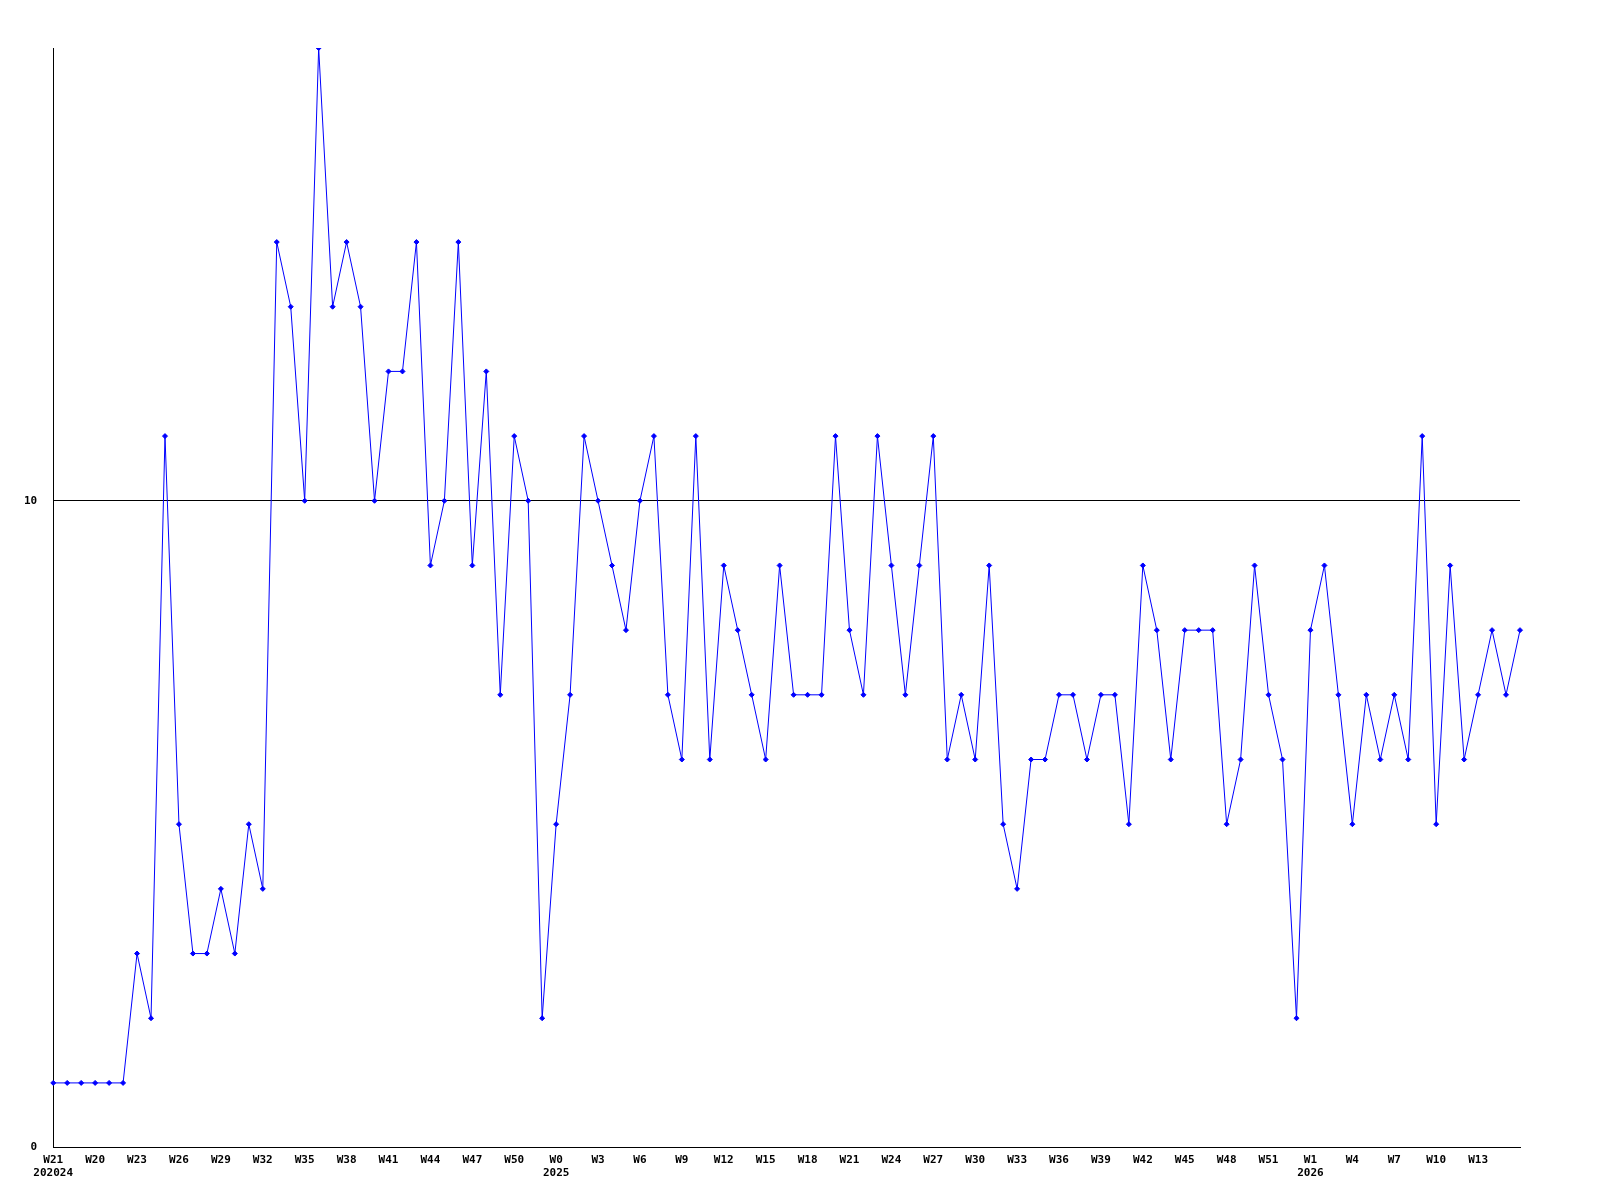  What do you see at coordinates (640, 1160) in the screenshot?
I see `x-tick-label: W6` at bounding box center [640, 1160].